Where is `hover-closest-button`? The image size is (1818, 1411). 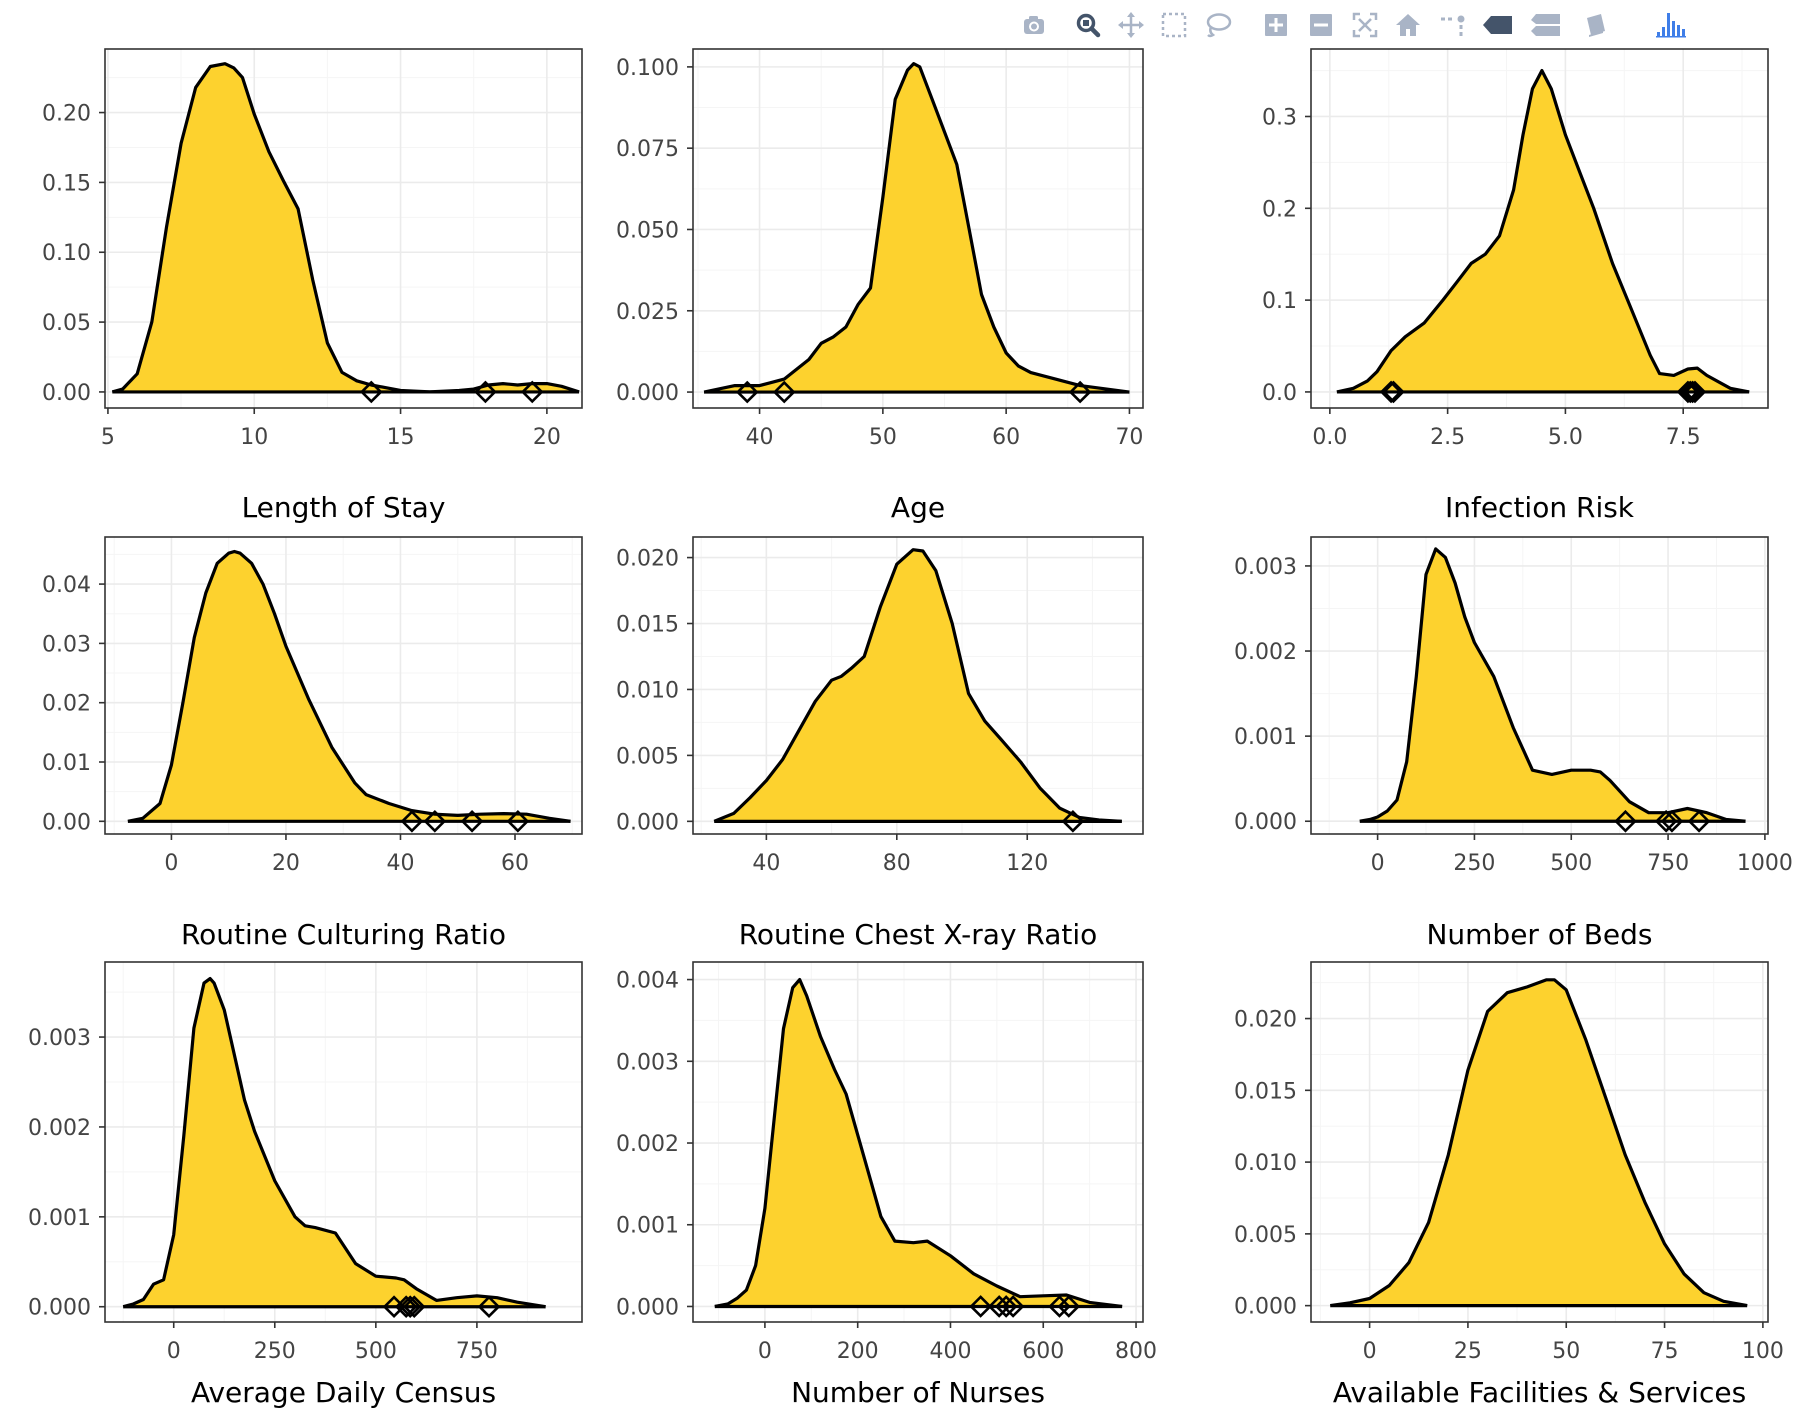
hover-closest-button is located at coordinates (1497, 25).